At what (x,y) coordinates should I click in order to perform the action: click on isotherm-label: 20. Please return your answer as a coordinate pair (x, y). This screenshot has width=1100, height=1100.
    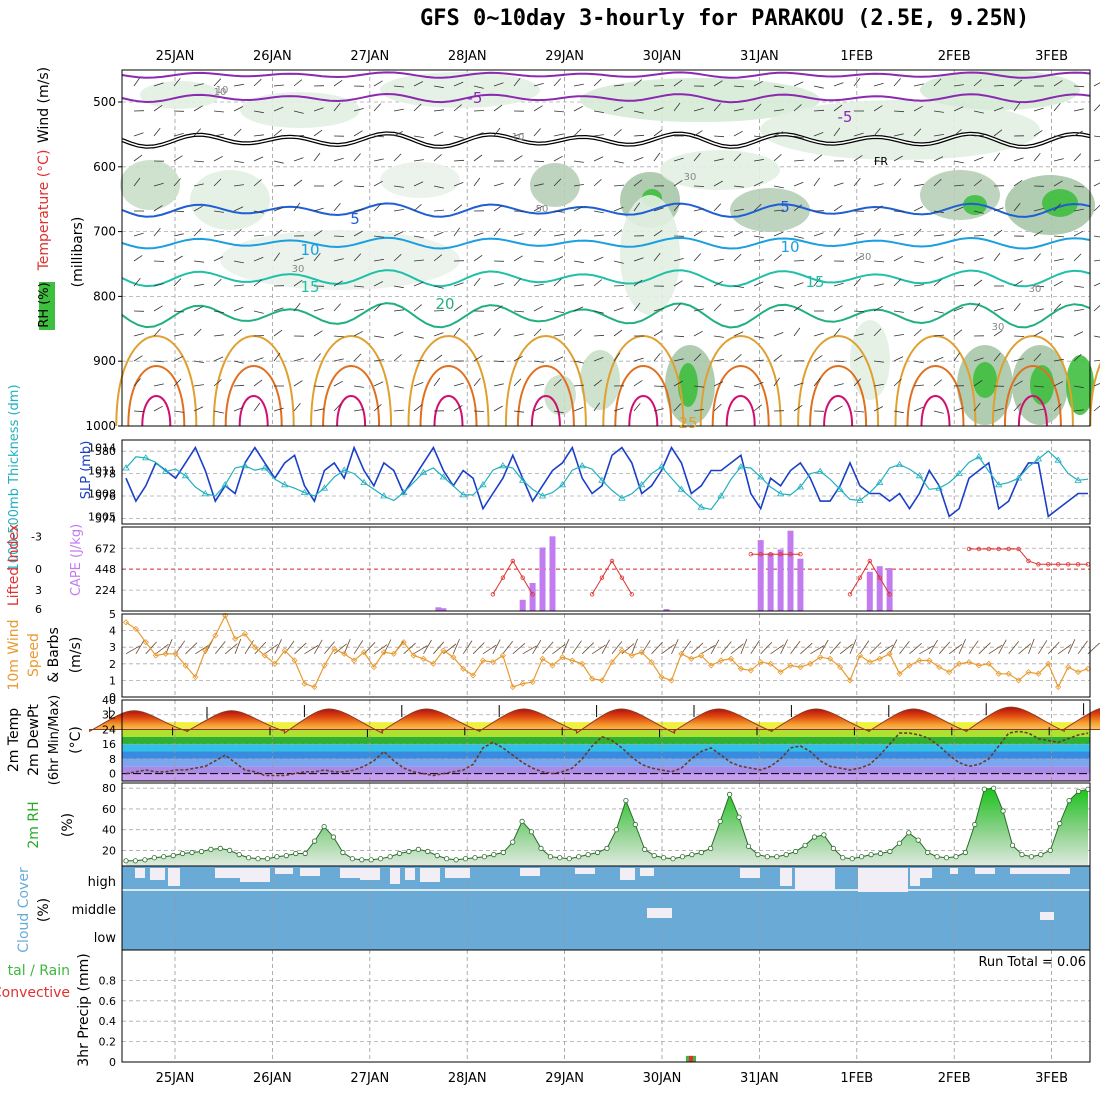
    Looking at the image, I should click on (444, 304).